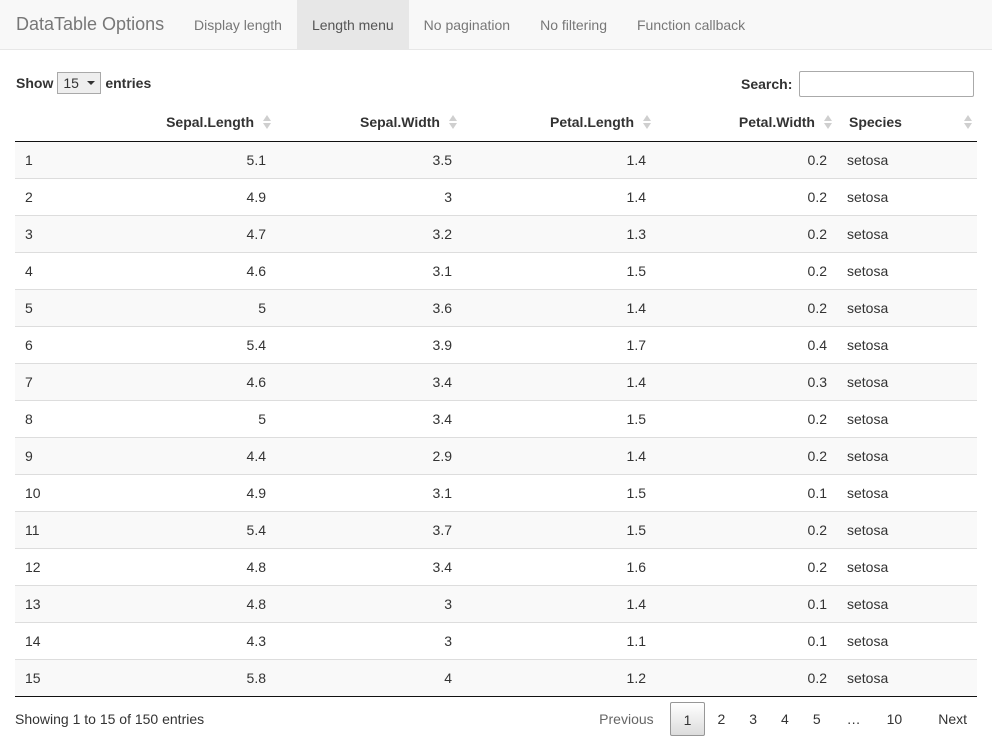  Describe the element at coordinates (746, 381) in the screenshot. I see `petal-width-cell: 0.3` at that location.